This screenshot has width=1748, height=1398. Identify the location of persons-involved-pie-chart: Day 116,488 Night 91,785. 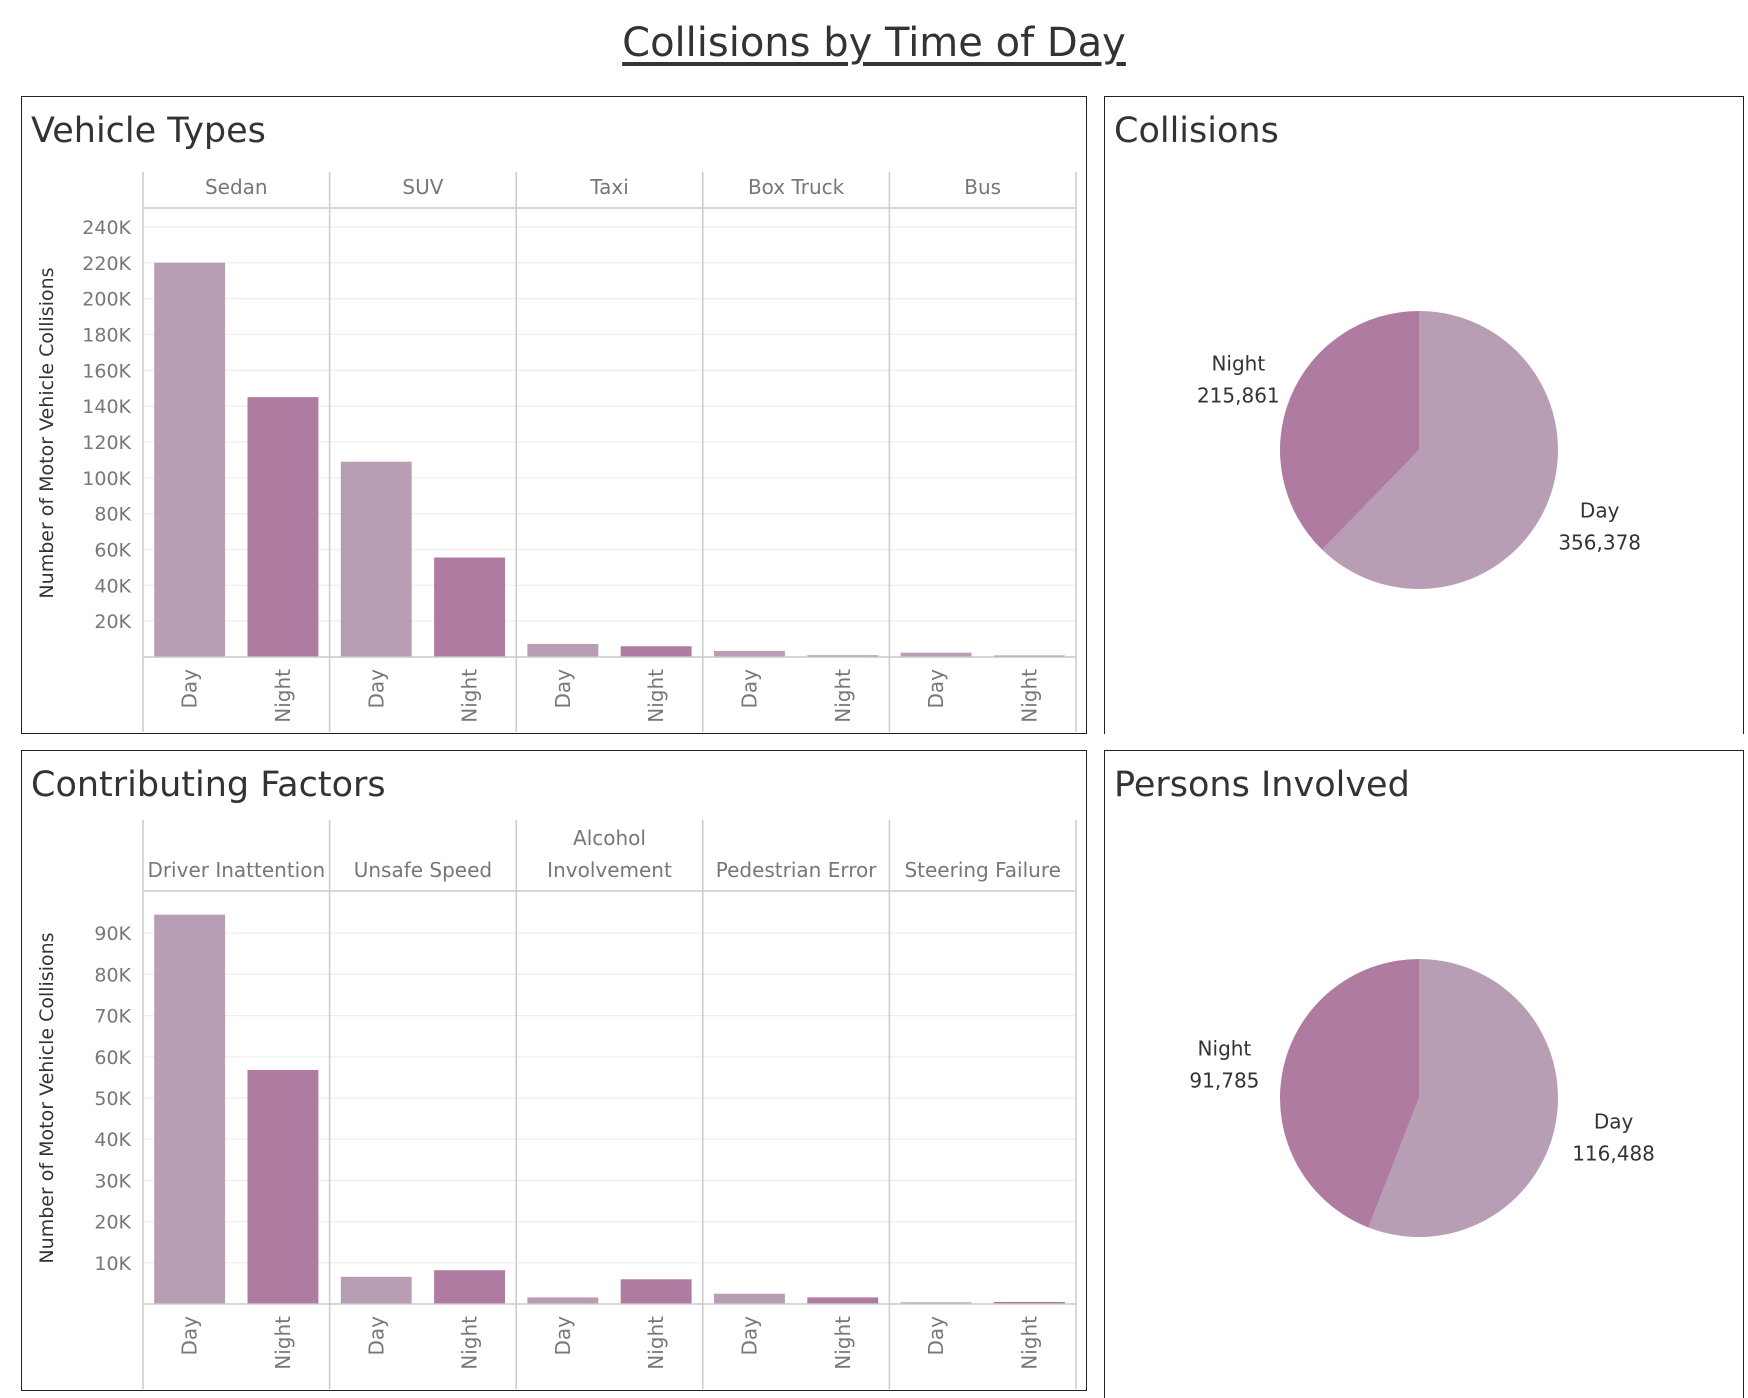
(1422, 1098).